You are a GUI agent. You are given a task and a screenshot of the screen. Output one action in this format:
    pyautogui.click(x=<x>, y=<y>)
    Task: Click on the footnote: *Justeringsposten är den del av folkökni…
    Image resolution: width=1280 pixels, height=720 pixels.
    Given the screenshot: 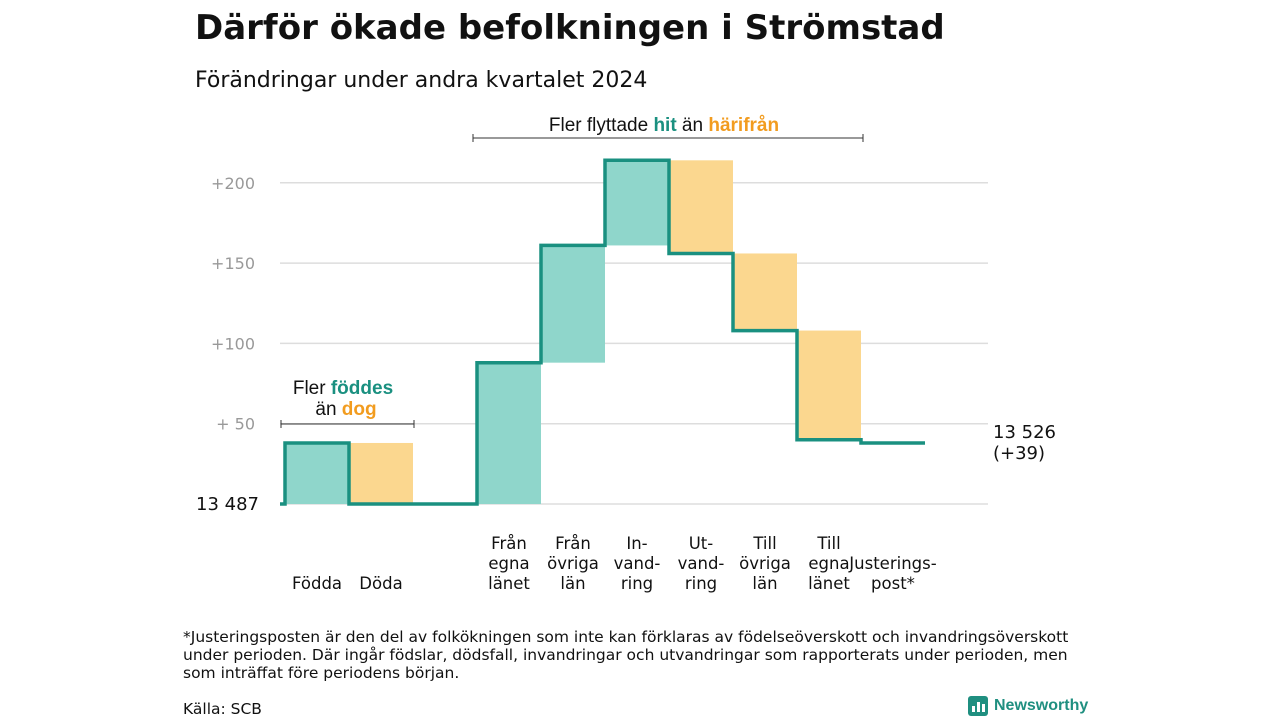 What is the action you would take?
    pyautogui.click(x=626, y=655)
    